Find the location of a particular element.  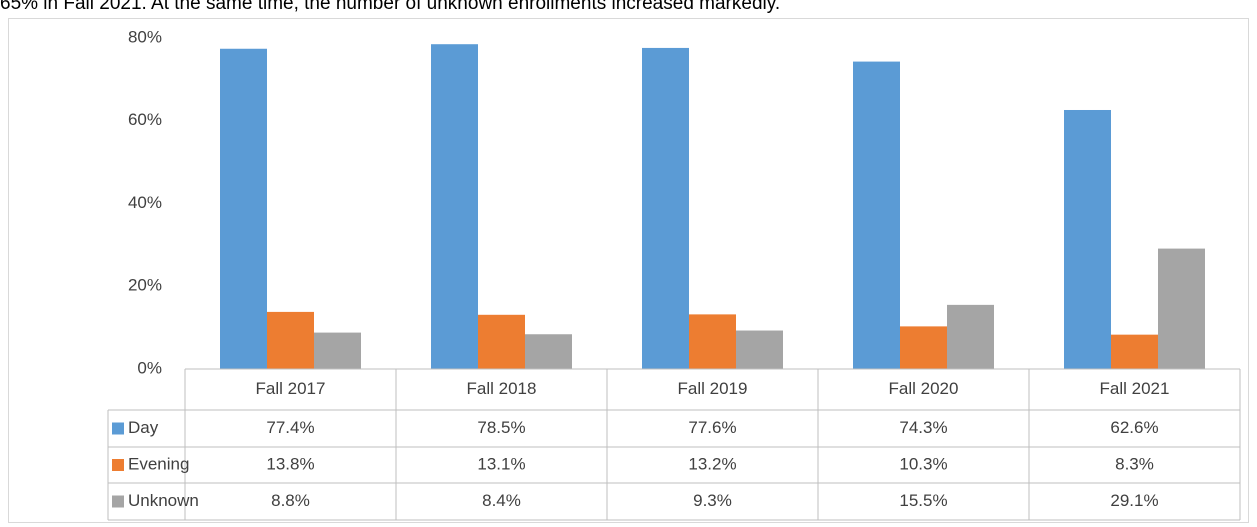

y-tick-label: 80% is located at coordinates (145, 36).